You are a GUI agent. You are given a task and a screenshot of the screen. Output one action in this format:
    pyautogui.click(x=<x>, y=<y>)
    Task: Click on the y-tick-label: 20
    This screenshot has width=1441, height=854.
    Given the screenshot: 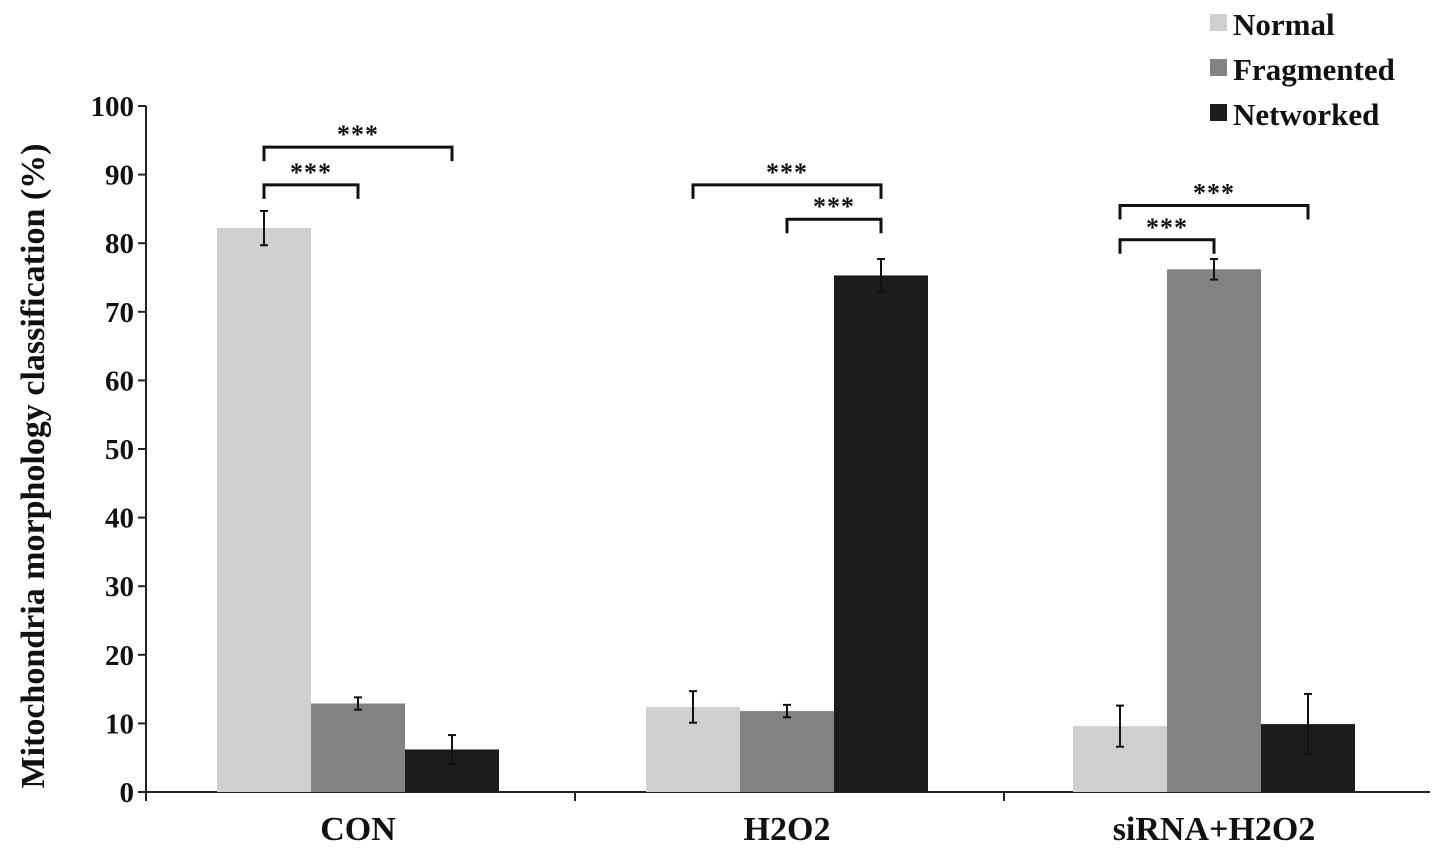 What is the action you would take?
    pyautogui.click(x=119, y=656)
    